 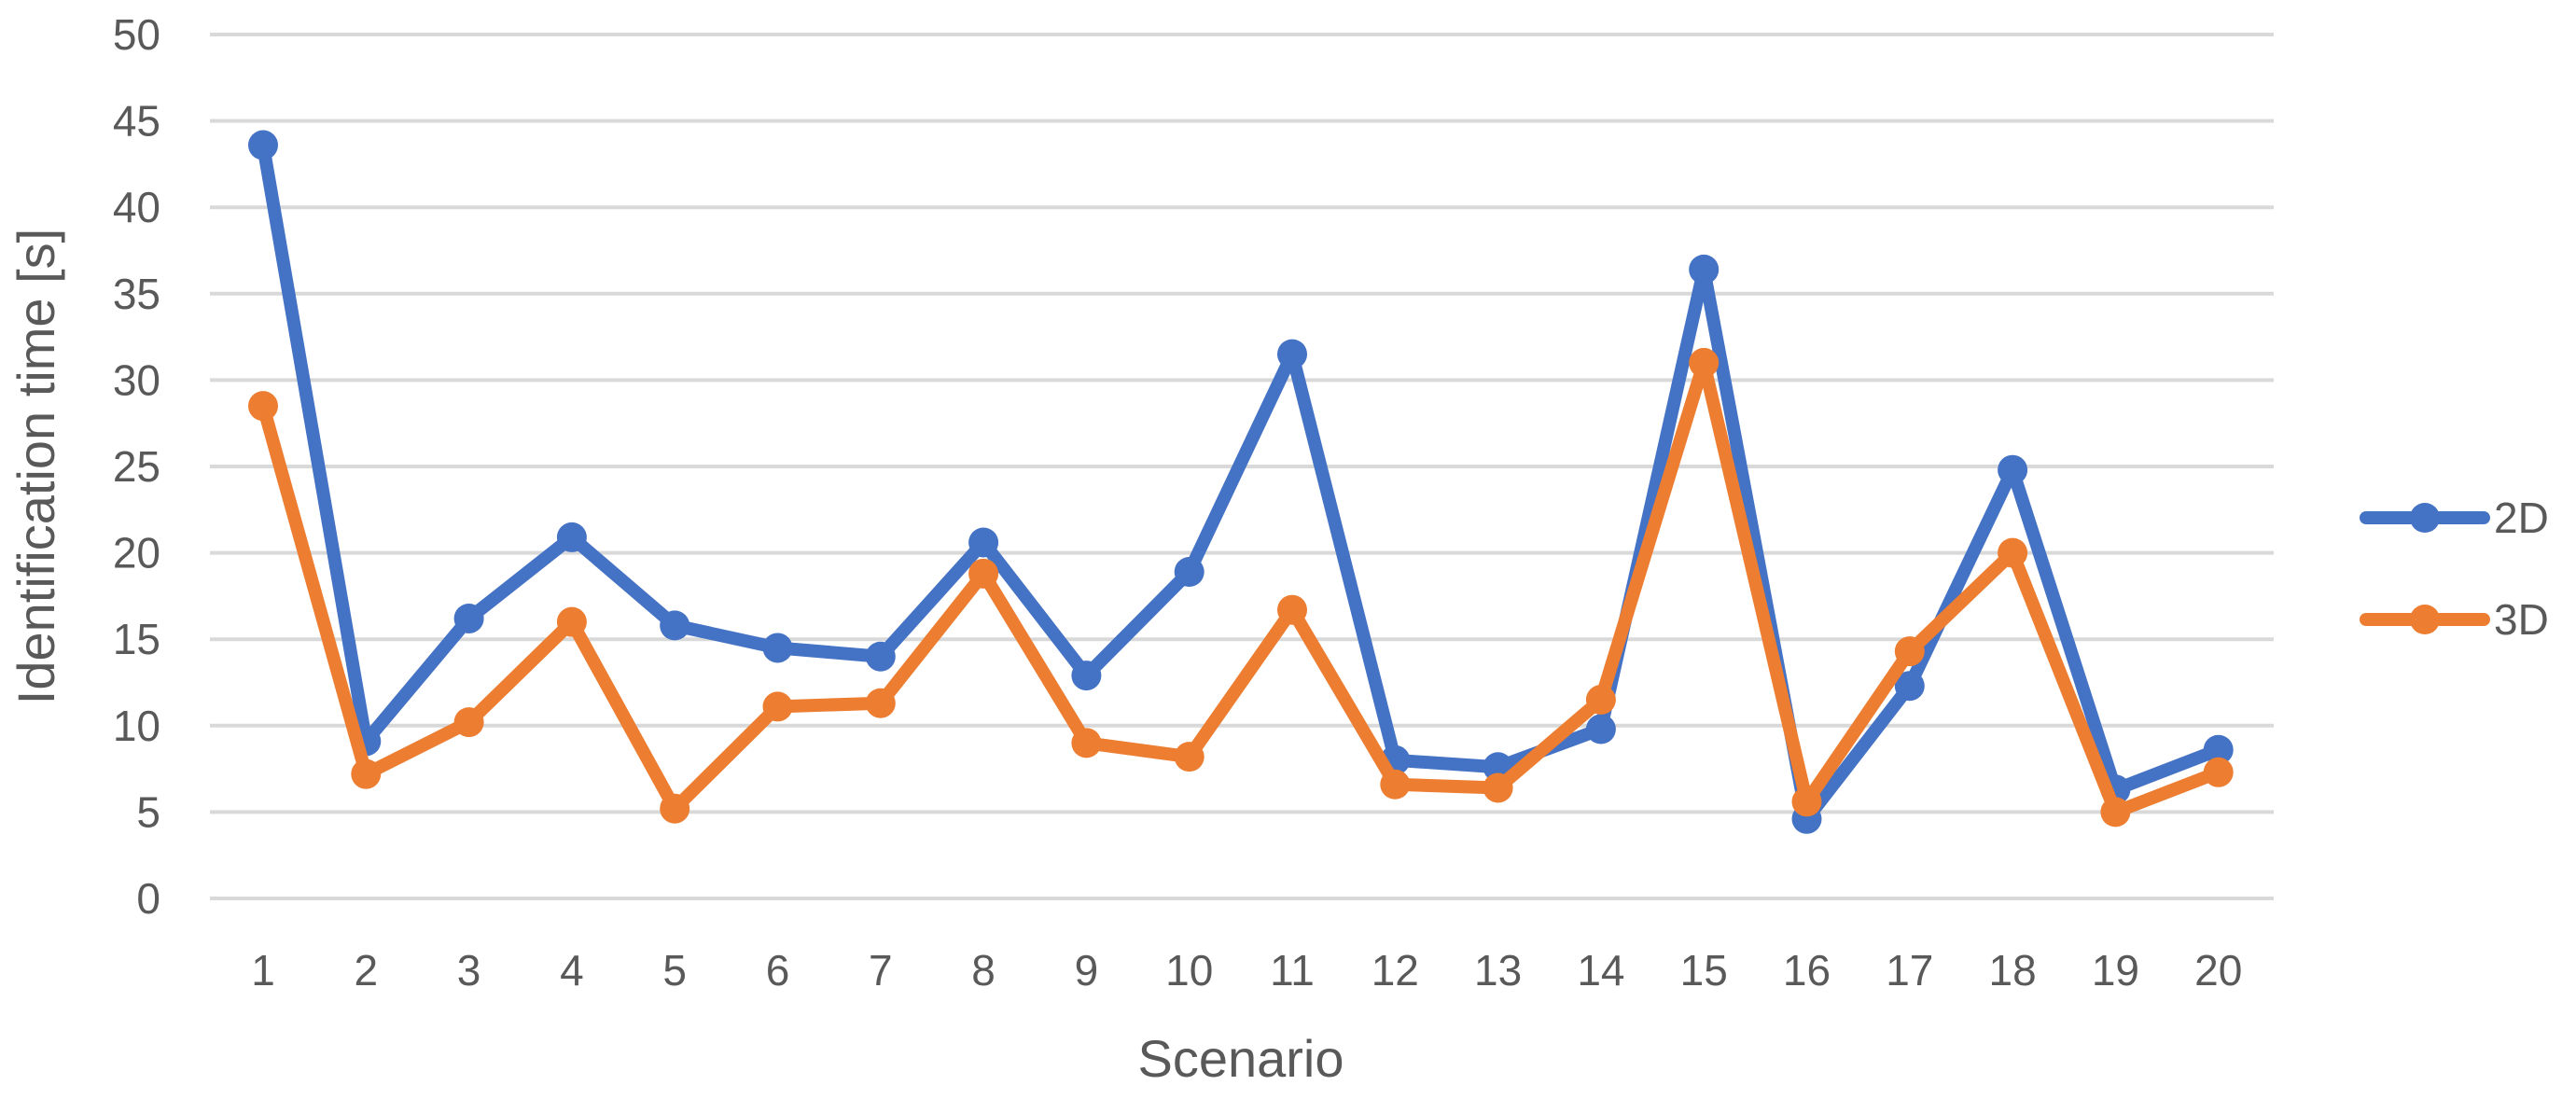 What do you see at coordinates (136, 121) in the screenshot?
I see `y-tick-label: 45` at bounding box center [136, 121].